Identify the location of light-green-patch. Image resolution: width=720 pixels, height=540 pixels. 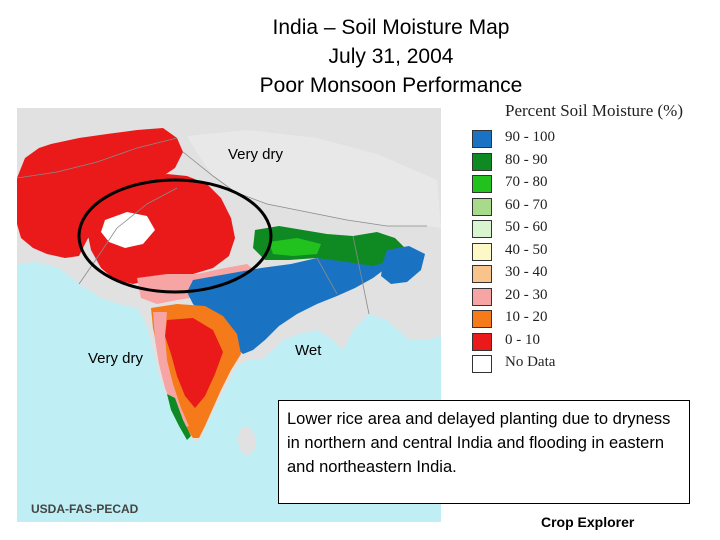
(295, 247).